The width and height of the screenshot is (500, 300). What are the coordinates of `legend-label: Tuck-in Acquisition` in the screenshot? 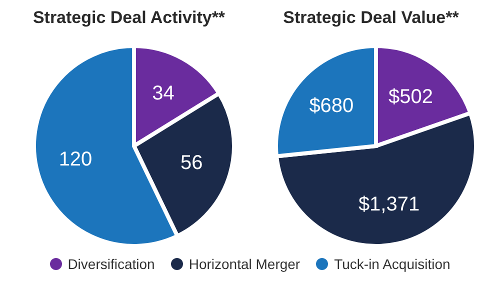 It's located at (391, 264).